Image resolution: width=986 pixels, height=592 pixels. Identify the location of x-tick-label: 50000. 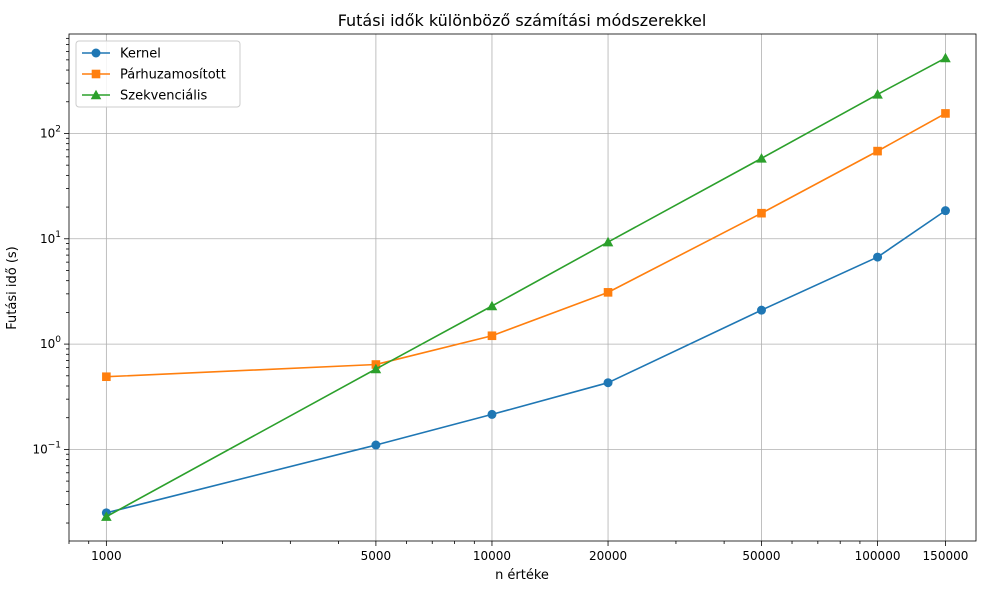
(761, 556).